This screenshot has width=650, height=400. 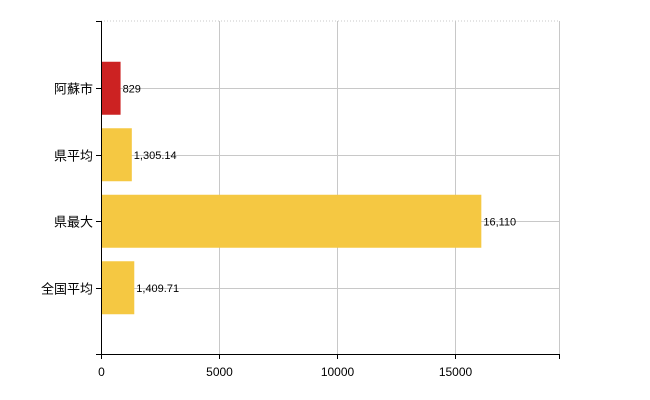 I want to click on x-tick-label: 10000, so click(x=338, y=372).